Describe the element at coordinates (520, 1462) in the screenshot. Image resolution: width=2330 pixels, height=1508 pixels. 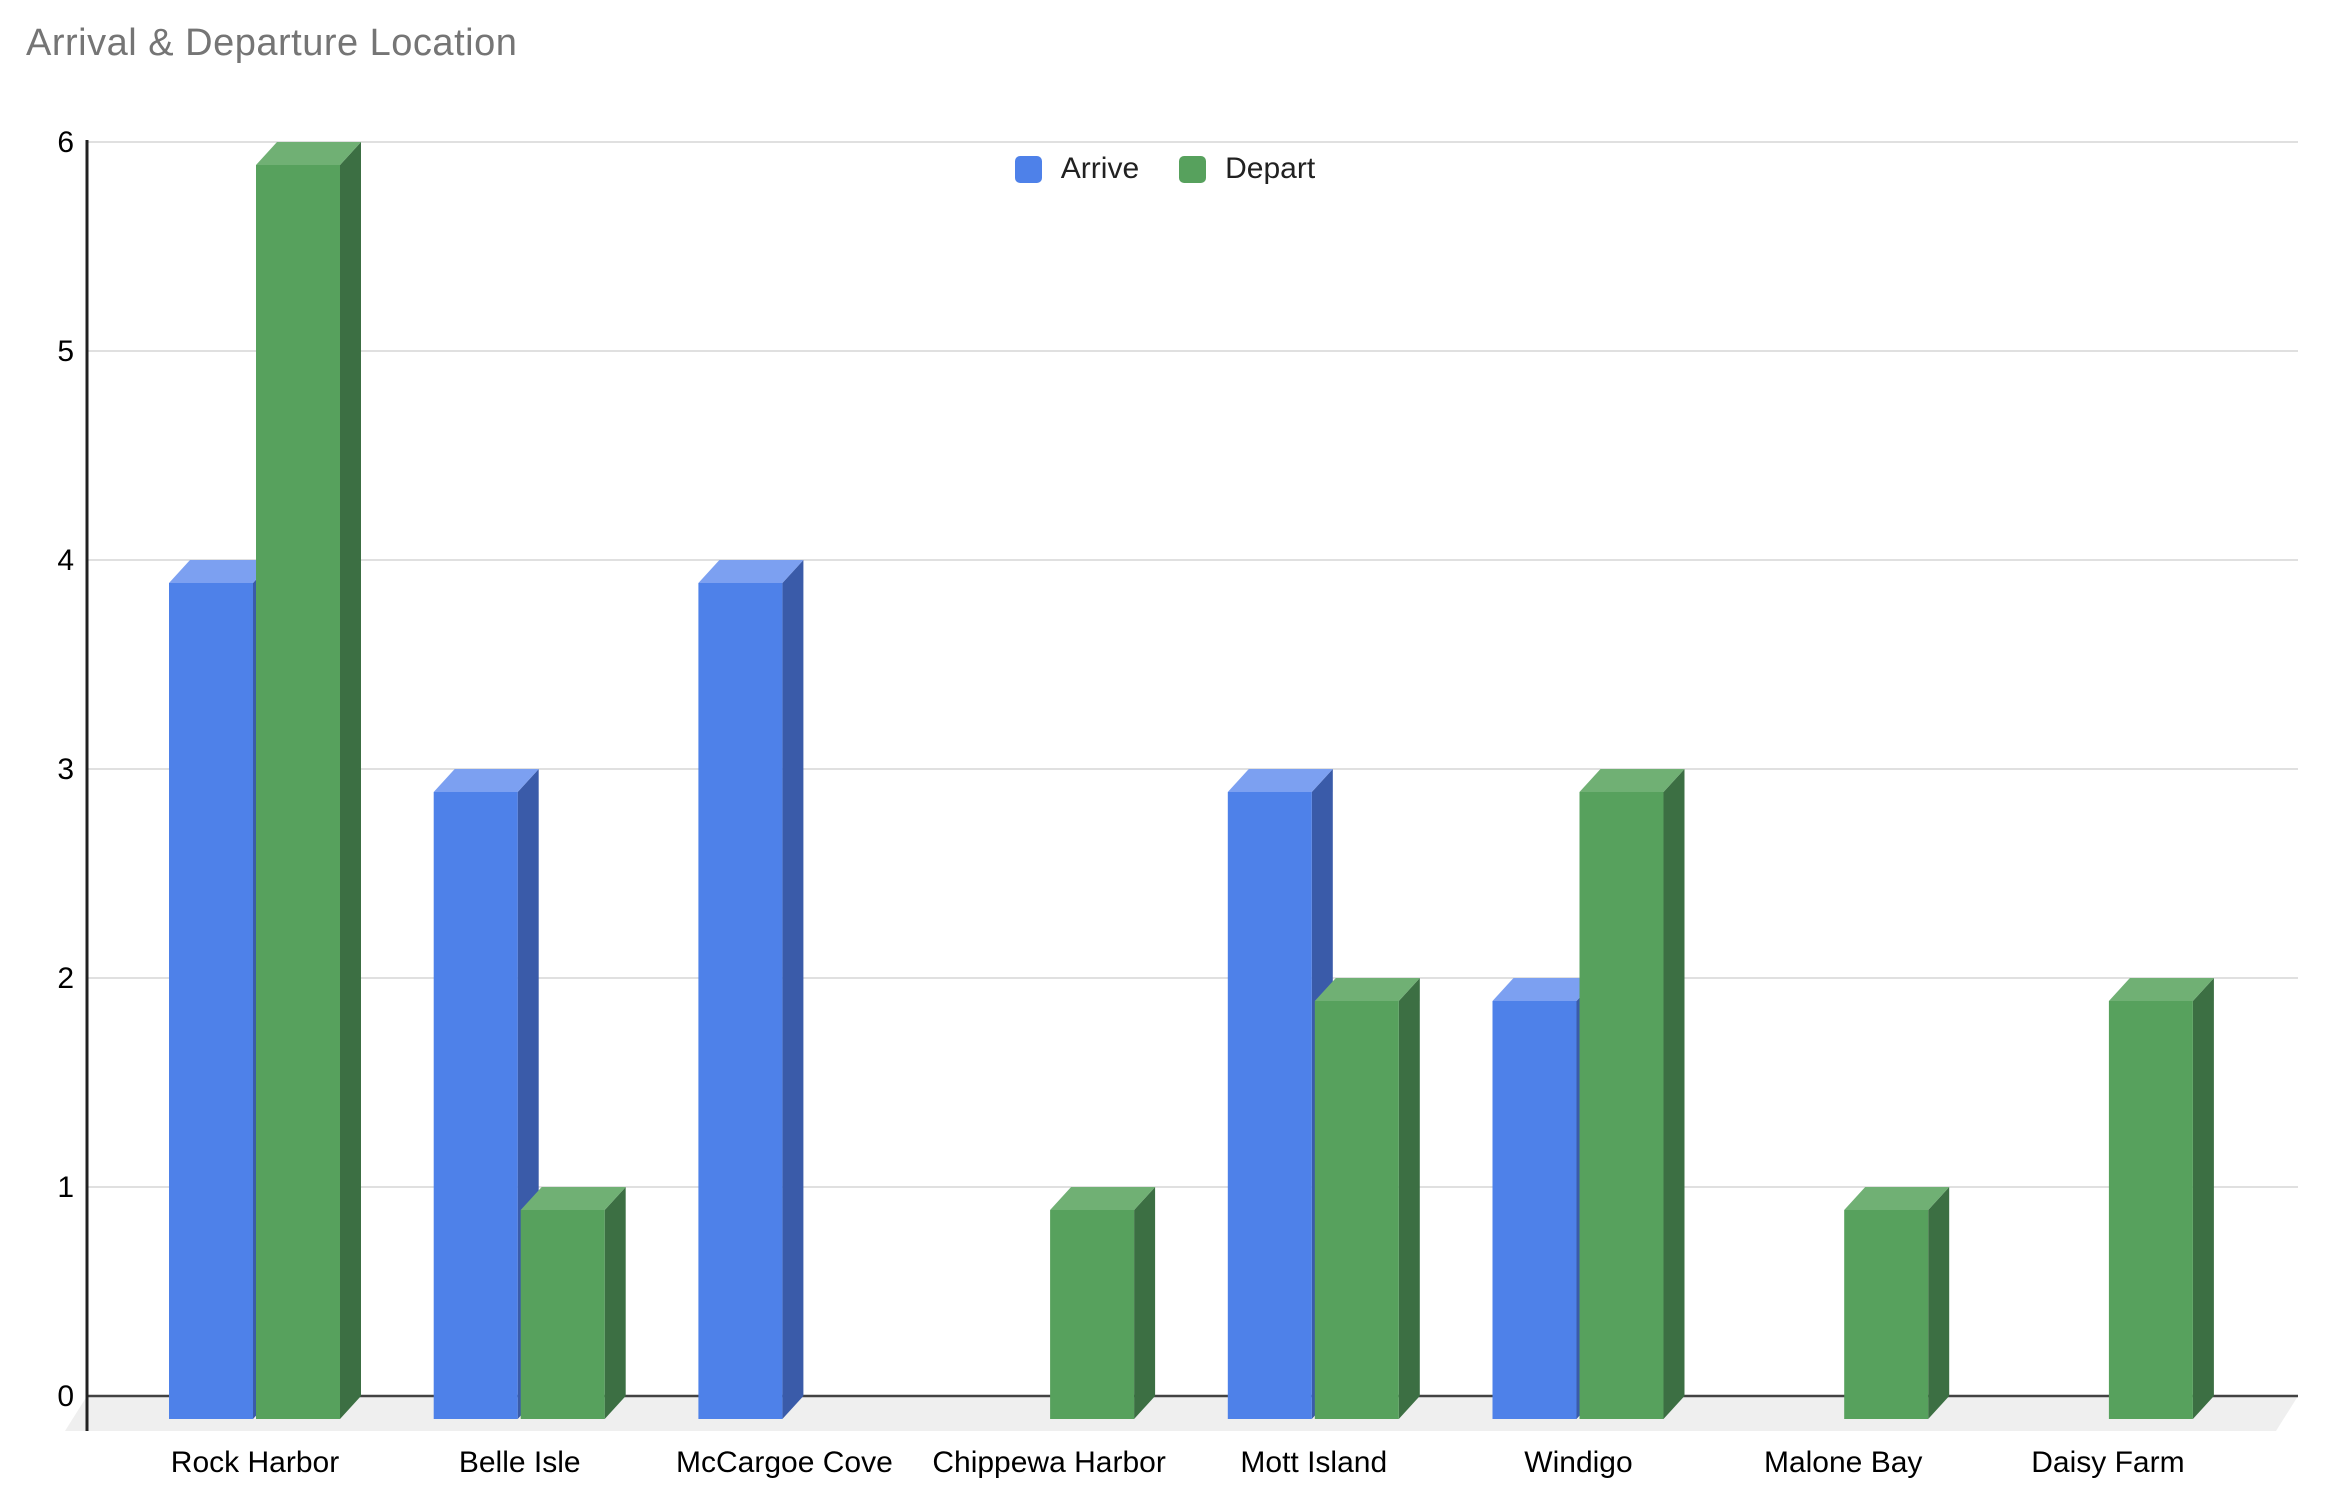
I see `x-category-label-belle-isle: Belle Isle` at that location.